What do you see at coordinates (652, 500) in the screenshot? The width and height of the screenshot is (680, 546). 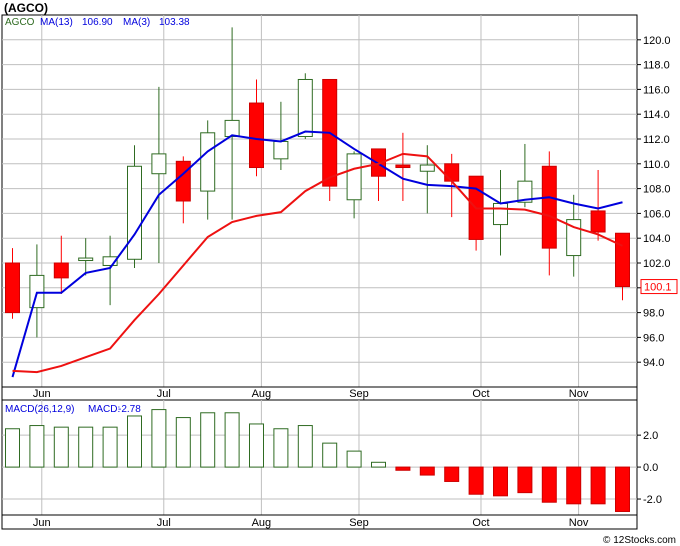 I see `macd-y-tick-label: -2.0` at bounding box center [652, 500].